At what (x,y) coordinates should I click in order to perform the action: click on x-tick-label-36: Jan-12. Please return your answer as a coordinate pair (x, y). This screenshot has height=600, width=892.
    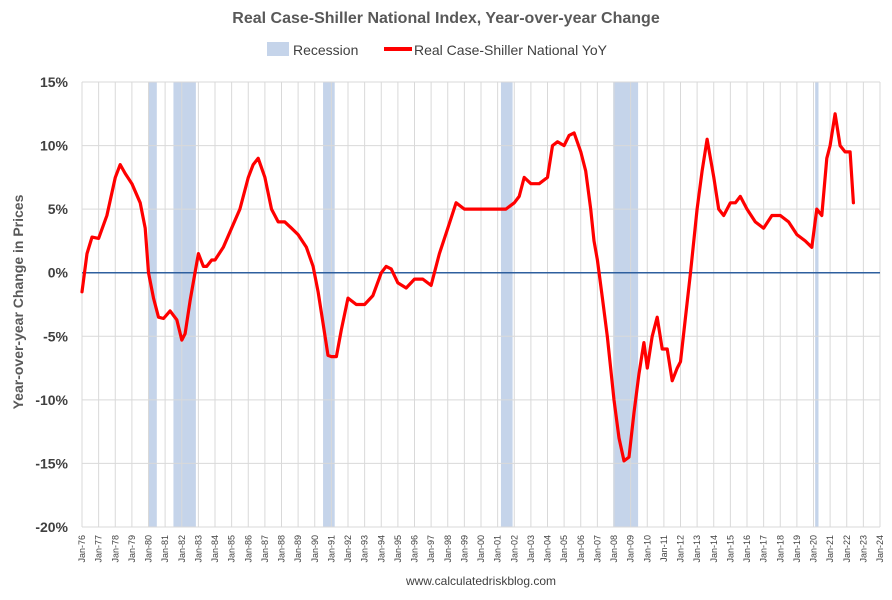
    Looking at the image, I should click on (681, 549).